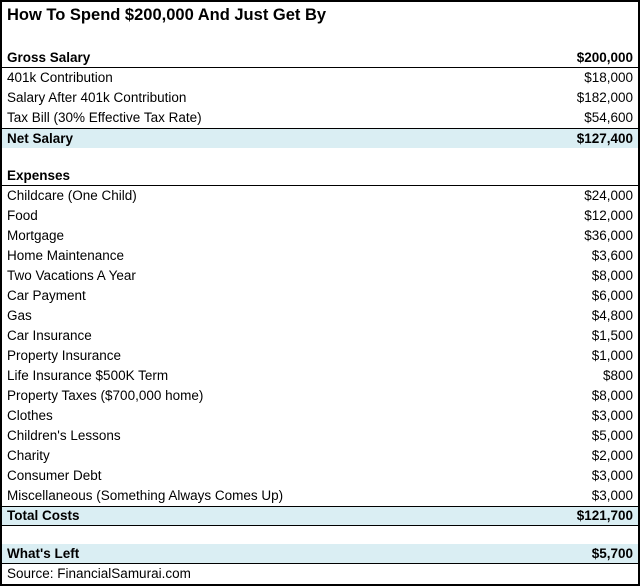 This screenshot has height=586, width=640. I want to click on row-label: Consumer Debt, so click(54, 476).